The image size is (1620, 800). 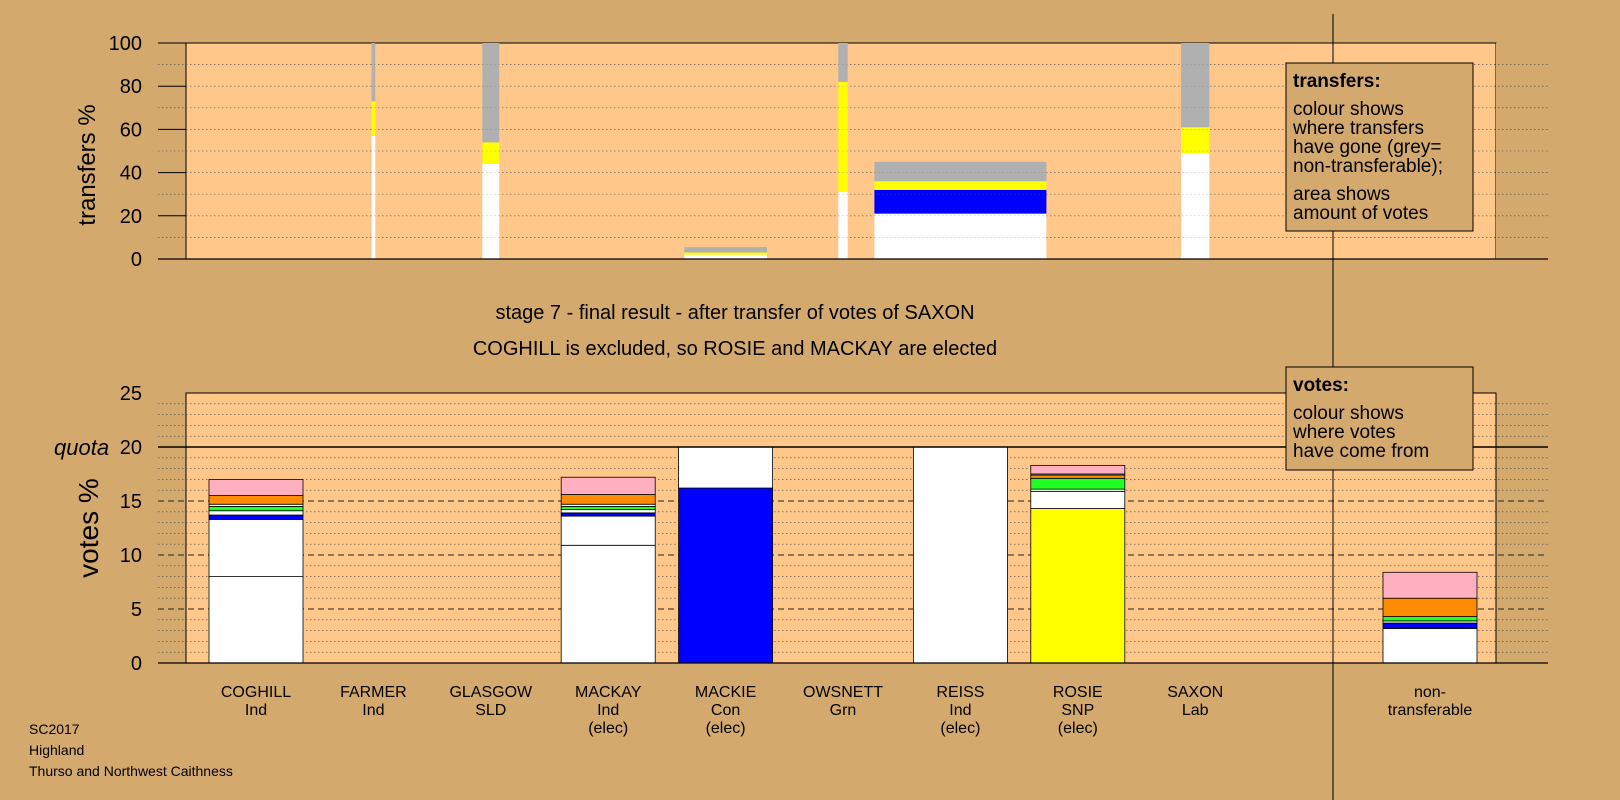 I want to click on votes-legend-line: colour shows, so click(x=1348, y=413).